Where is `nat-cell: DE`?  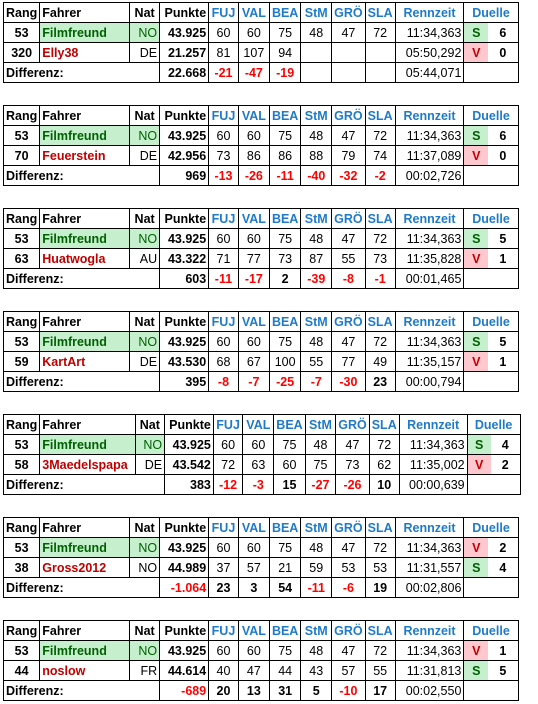
nat-cell: DE is located at coordinates (145, 361).